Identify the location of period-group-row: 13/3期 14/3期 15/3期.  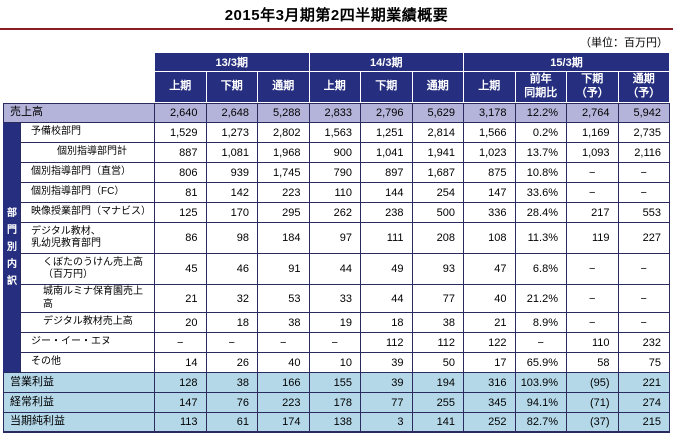
(336, 78).